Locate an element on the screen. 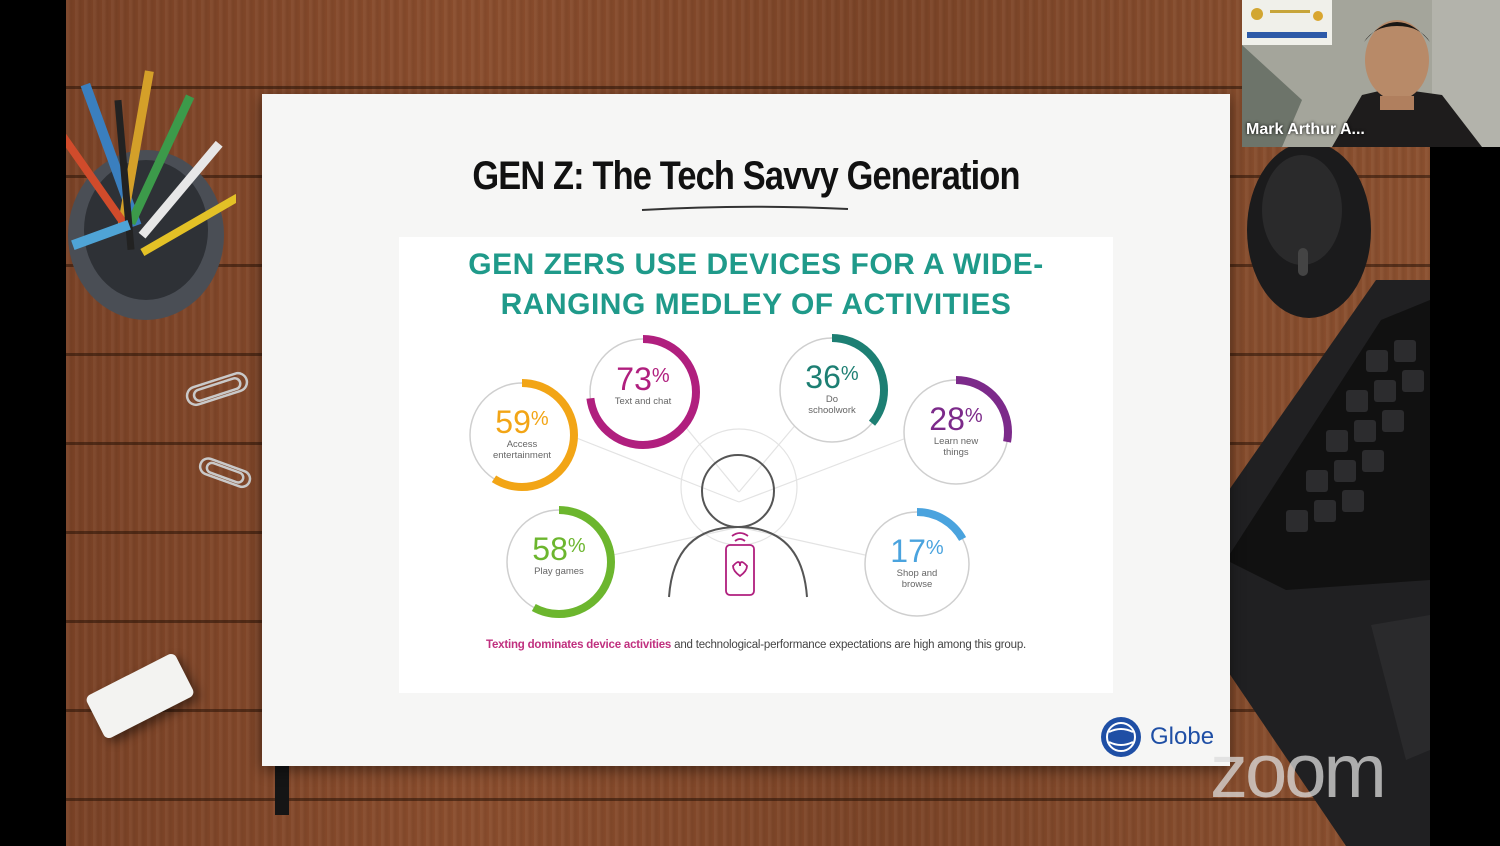  computer-mouse-decoration is located at coordinates (1309, 230).